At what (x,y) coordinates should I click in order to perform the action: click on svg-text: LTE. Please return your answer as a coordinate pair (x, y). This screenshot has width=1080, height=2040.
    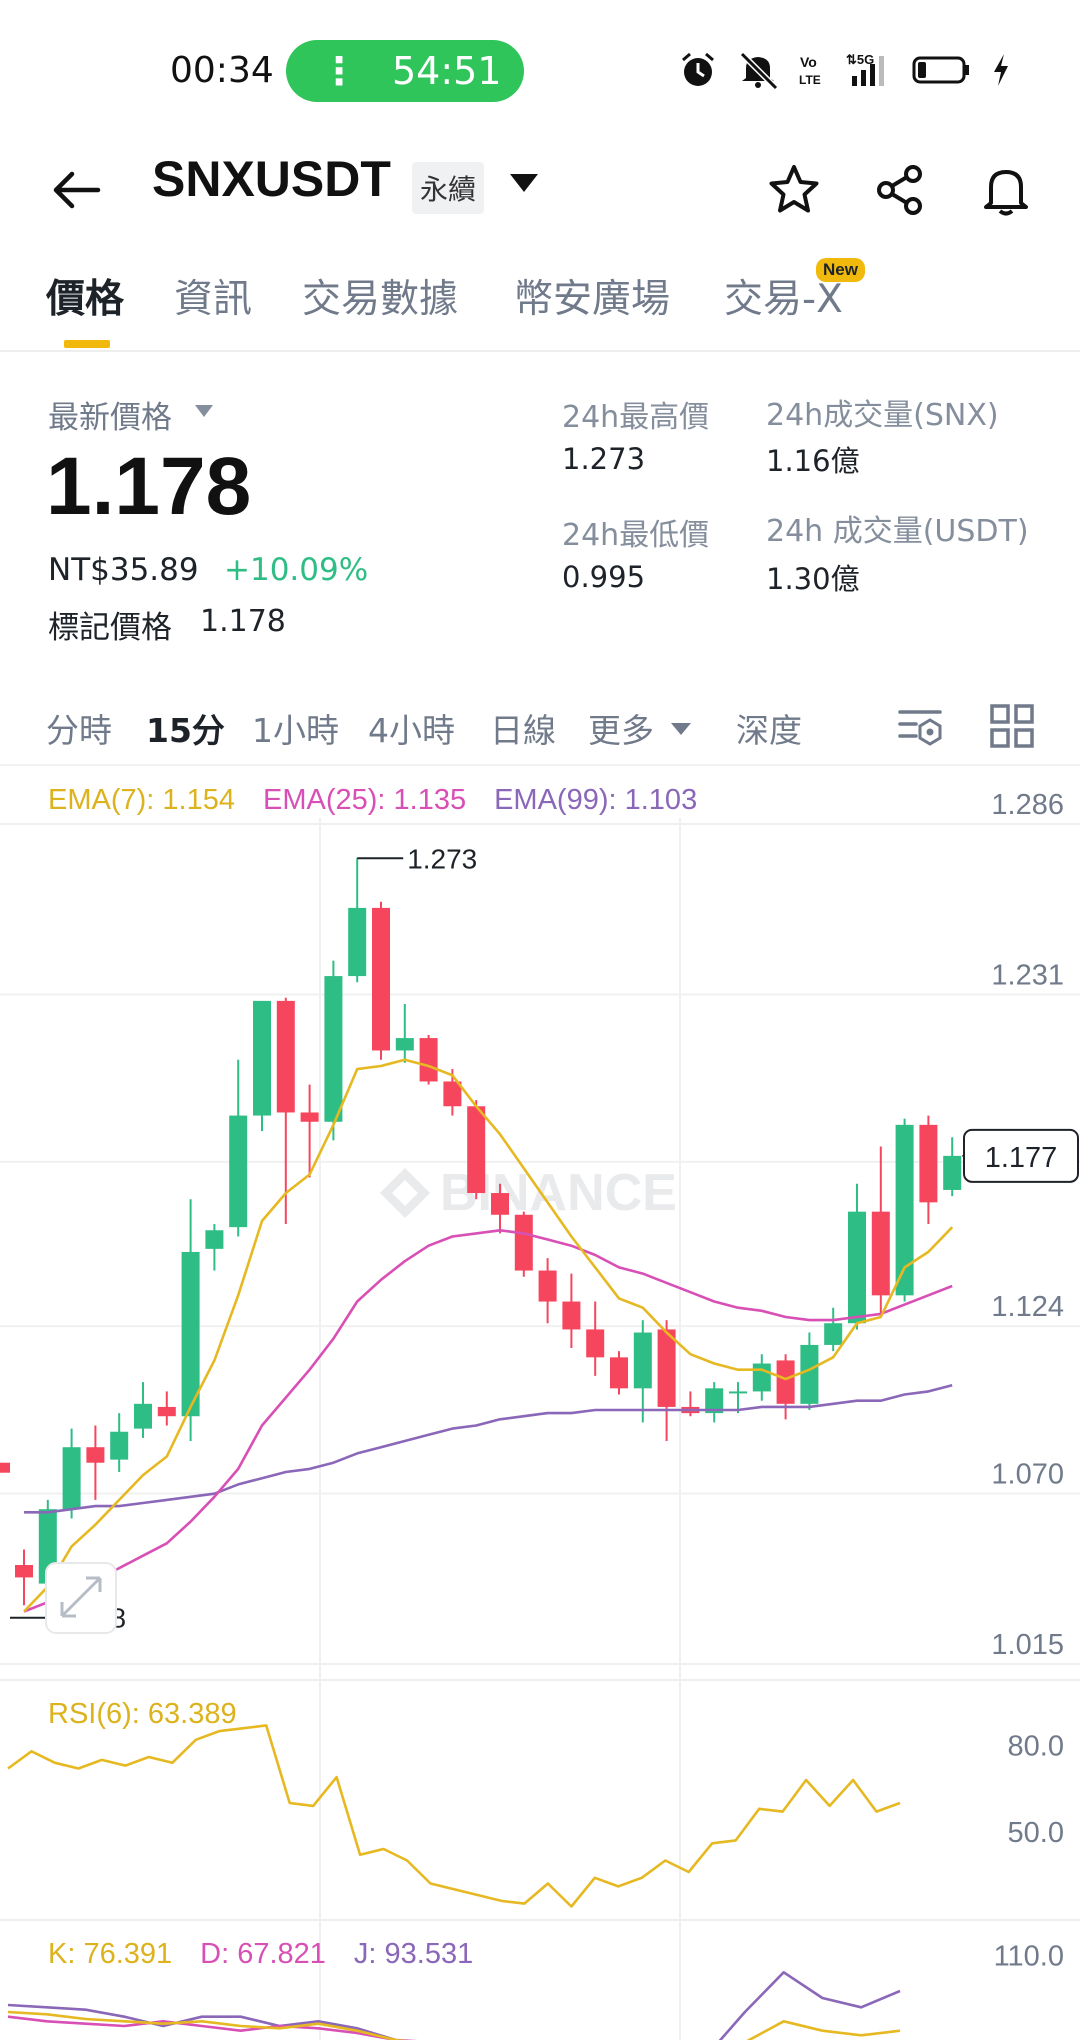
    Looking at the image, I should click on (810, 80).